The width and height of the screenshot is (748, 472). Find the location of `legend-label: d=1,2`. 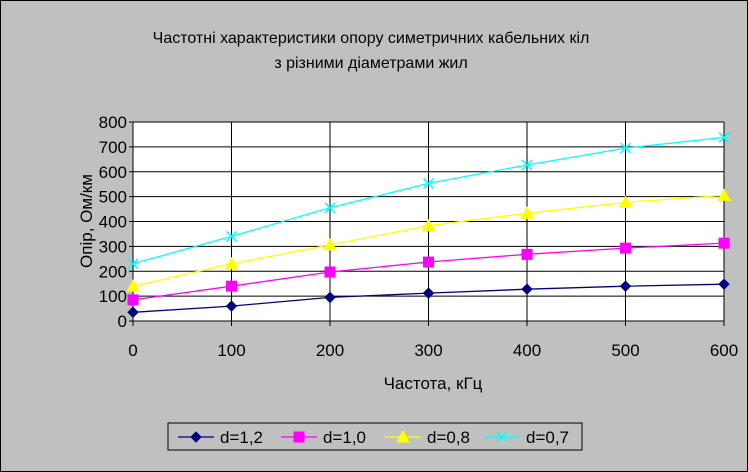

legend-label: d=1,2 is located at coordinates (241, 437).